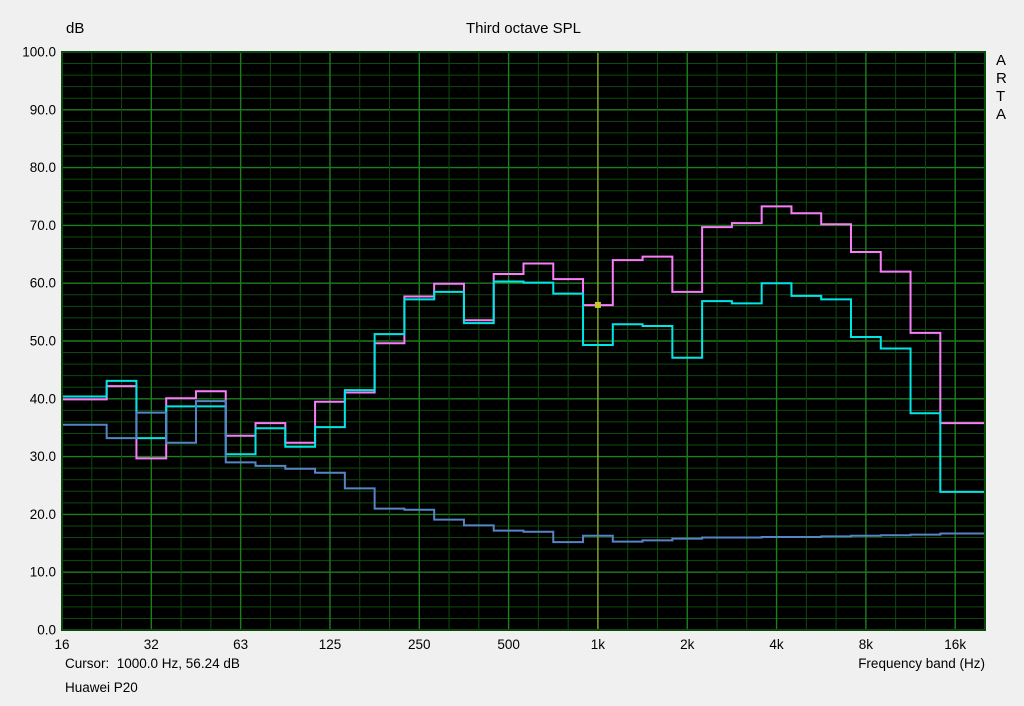 Image resolution: width=1024 pixels, height=706 pixels. Describe the element at coordinates (43, 572) in the screenshot. I see `y-tick-label: 10.0` at that location.